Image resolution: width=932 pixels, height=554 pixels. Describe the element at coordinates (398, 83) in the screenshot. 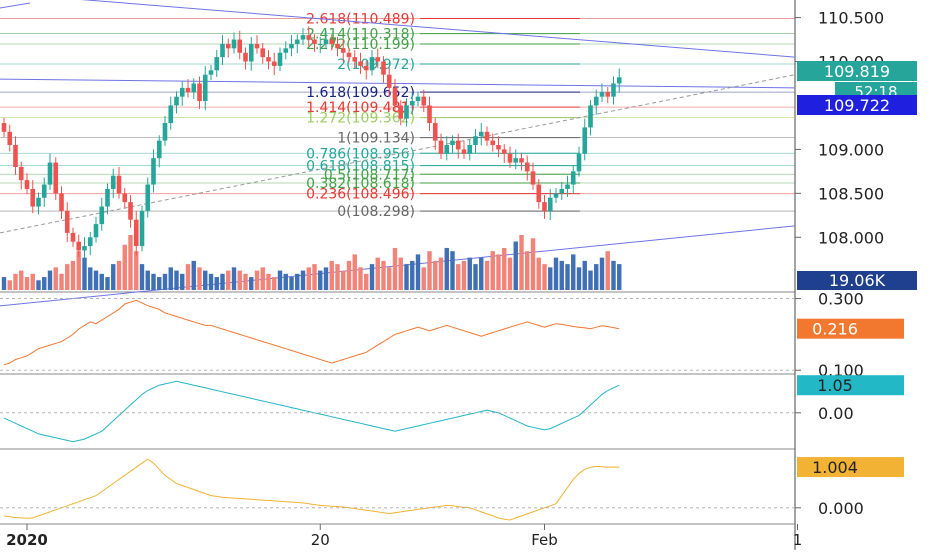

I see `horizontal-ray` at that location.